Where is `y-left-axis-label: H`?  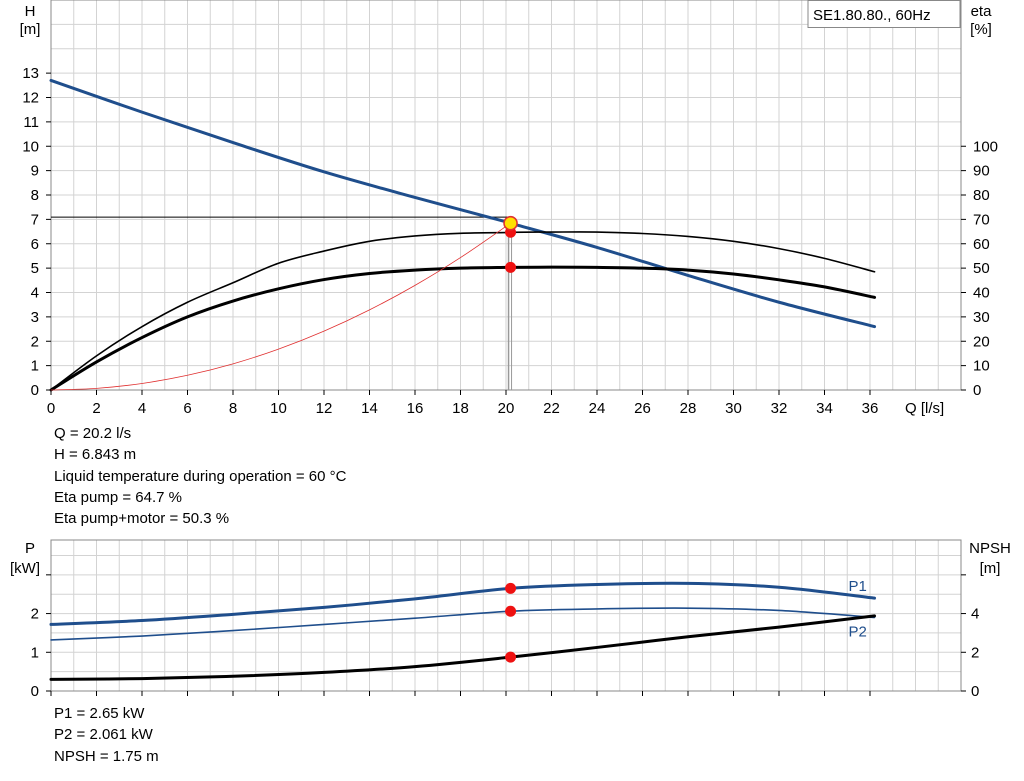 y-left-axis-label: H is located at coordinates (30, 11).